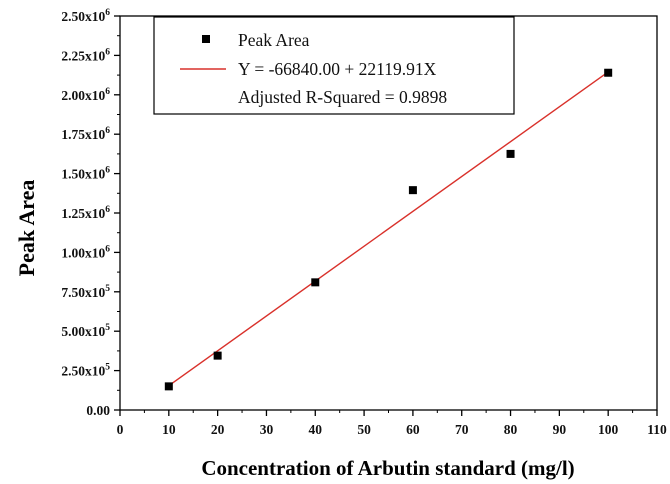 The image size is (670, 484). What do you see at coordinates (169, 429) in the screenshot?
I see `x-tick-label: 10` at bounding box center [169, 429].